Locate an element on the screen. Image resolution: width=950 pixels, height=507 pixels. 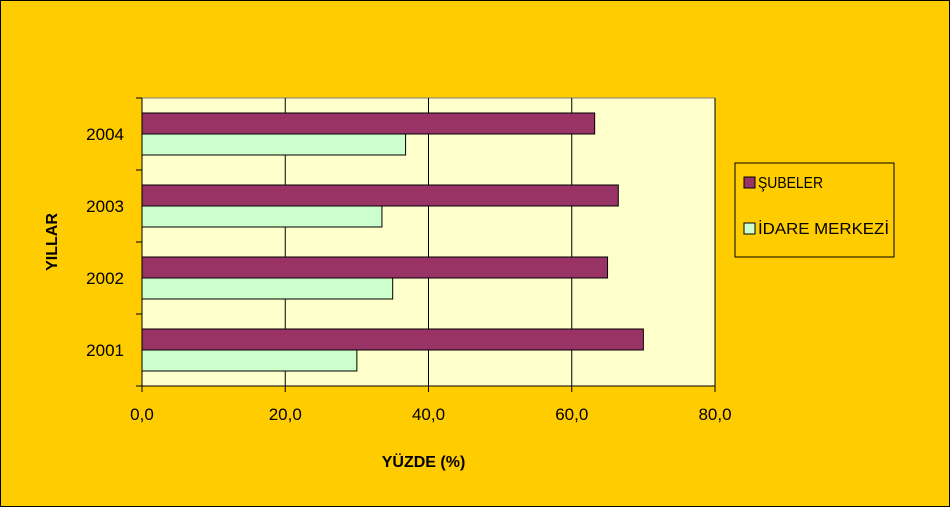
legend-swatch-idare-merkezi is located at coordinates (749, 228).